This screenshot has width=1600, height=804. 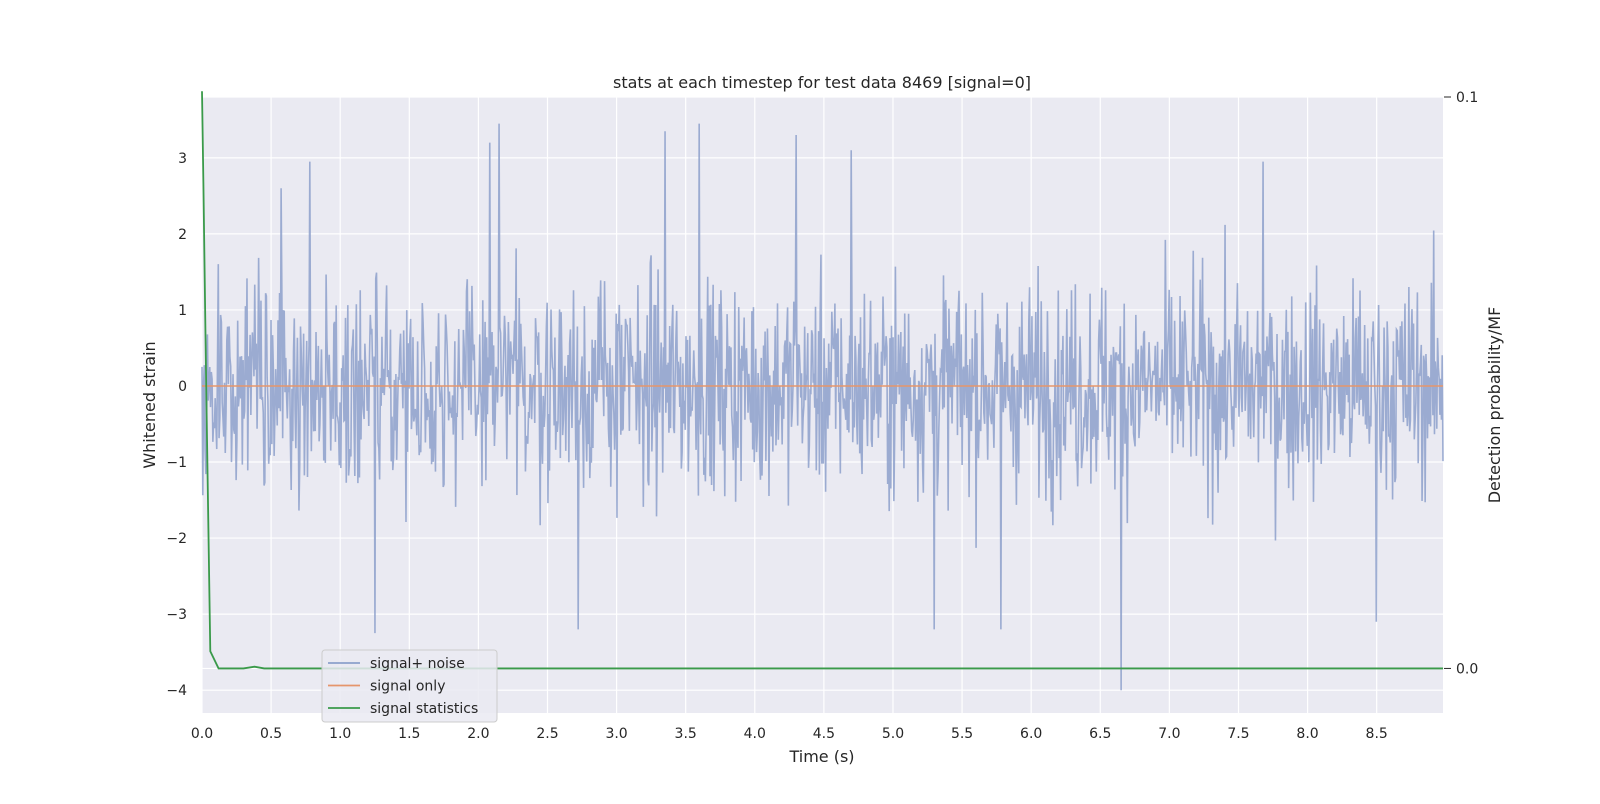 I want to click on x-tick-label: 8.0, so click(x=1307, y=734).